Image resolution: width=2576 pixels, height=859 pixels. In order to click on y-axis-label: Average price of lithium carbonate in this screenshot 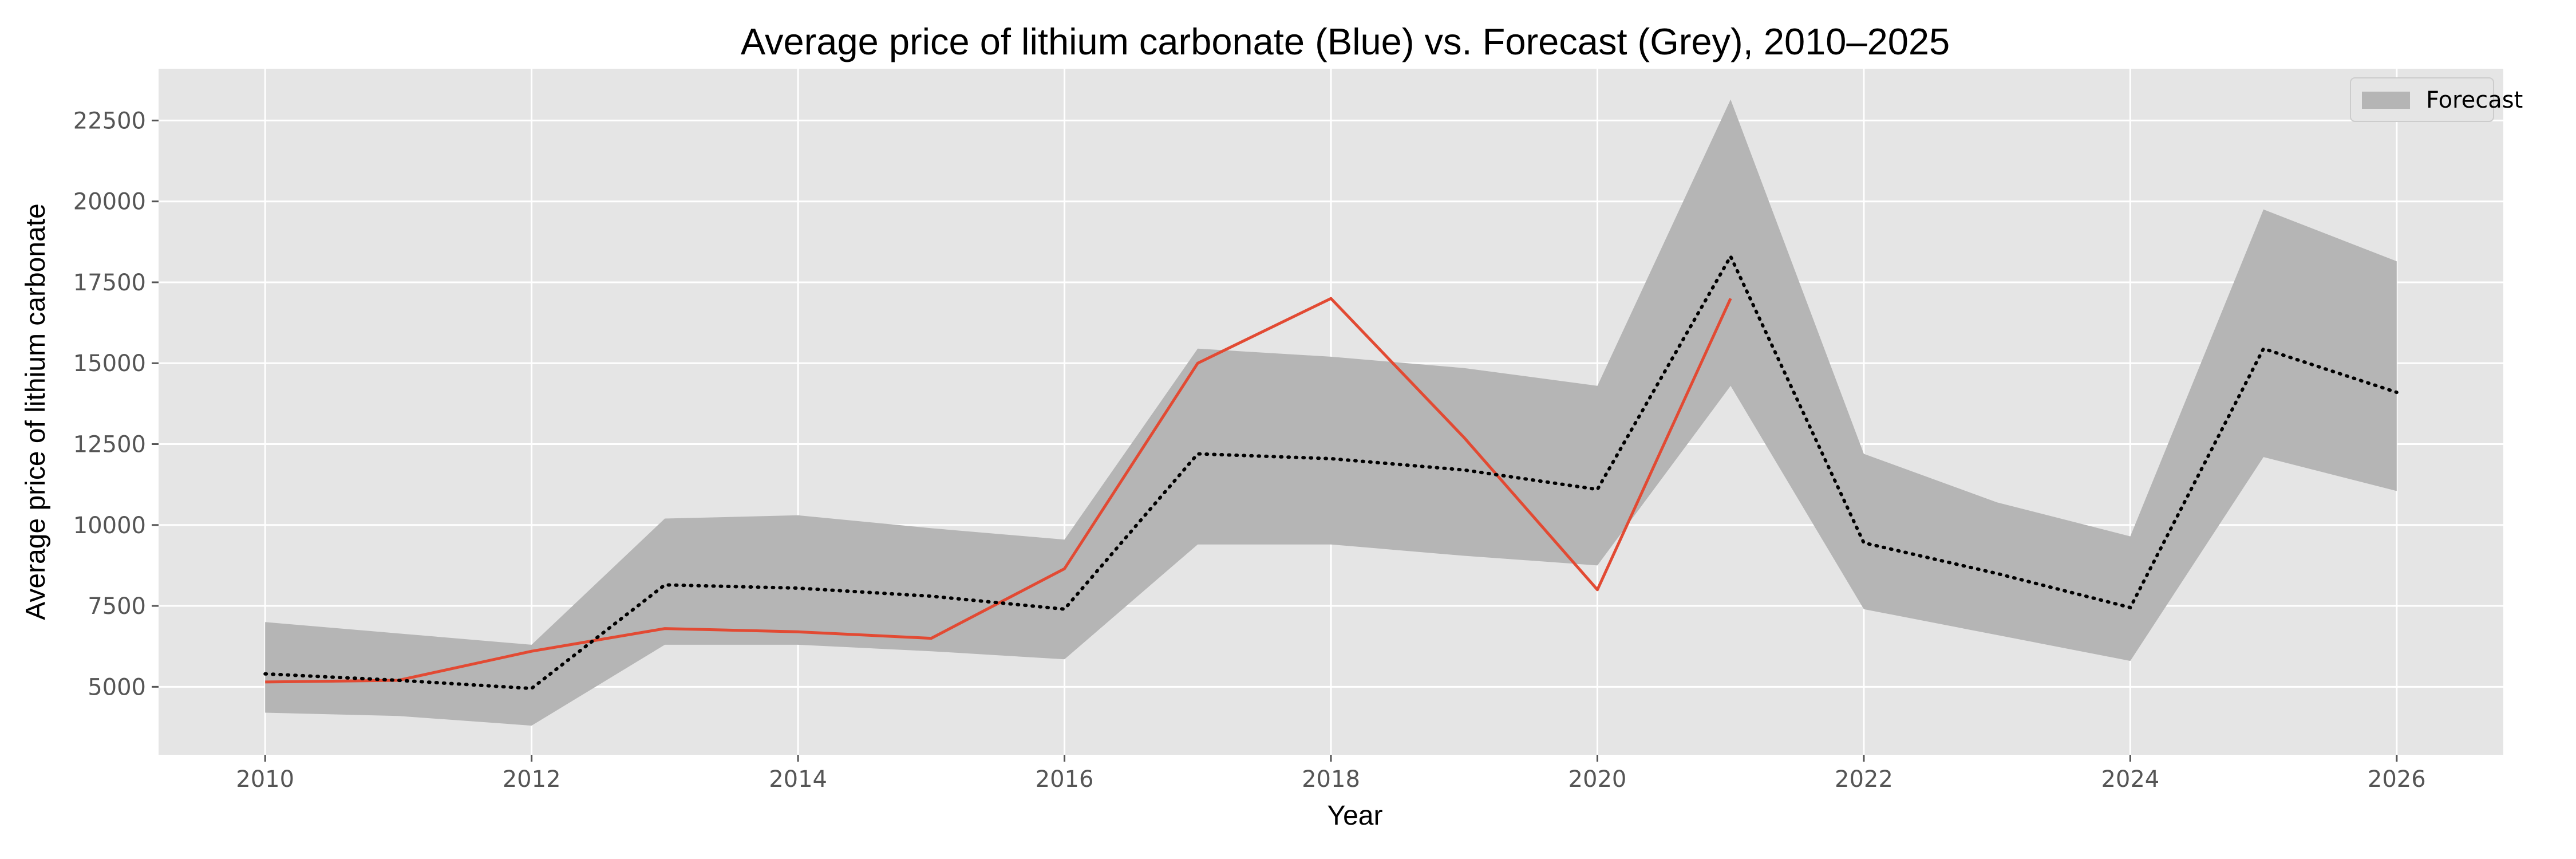, I will do `click(36, 411)`.